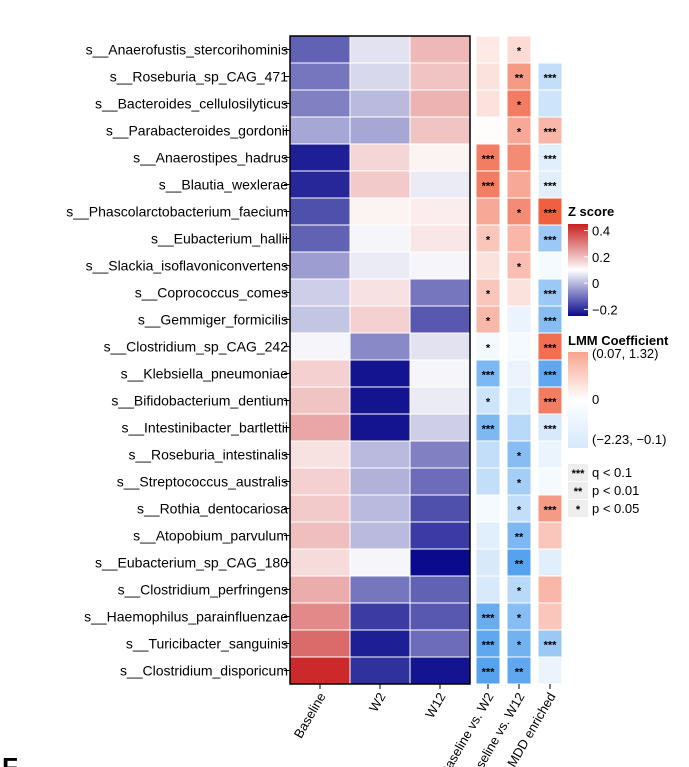 This screenshot has width=689, height=767. What do you see at coordinates (310, 715) in the screenshot?
I see `column-label: Baseline` at bounding box center [310, 715].